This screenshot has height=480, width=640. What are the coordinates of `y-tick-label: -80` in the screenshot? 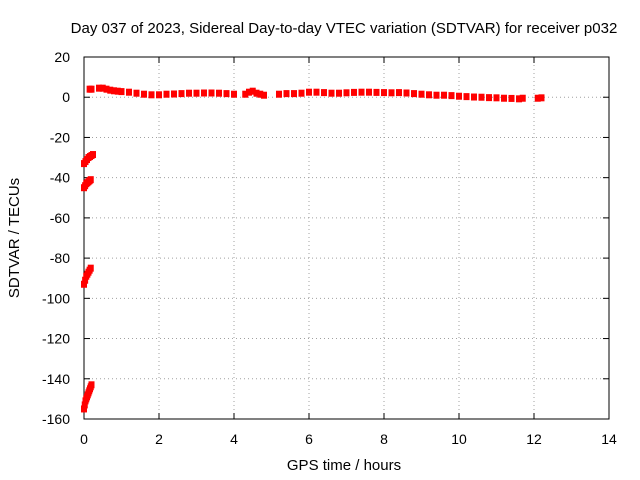 It's located at (60, 258).